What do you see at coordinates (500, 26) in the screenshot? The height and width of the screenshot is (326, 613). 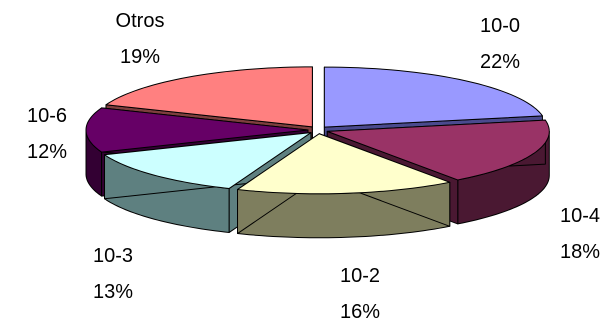 I see `label-category-10-0: 10-0` at bounding box center [500, 26].